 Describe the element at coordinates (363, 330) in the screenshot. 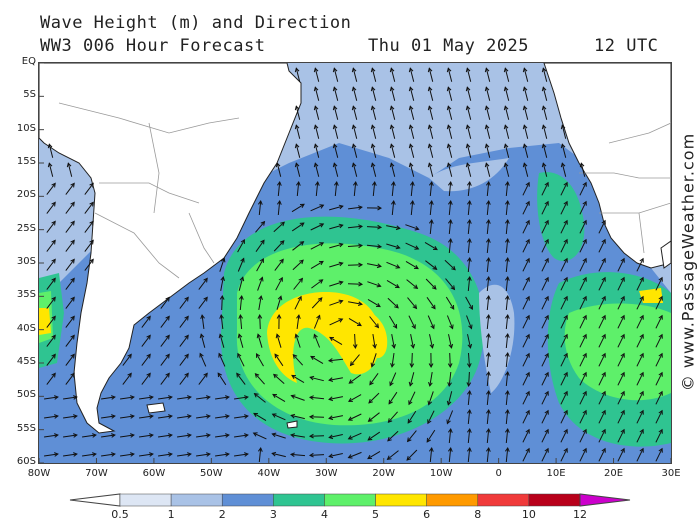

I see `wave-zone-yellow` at that location.